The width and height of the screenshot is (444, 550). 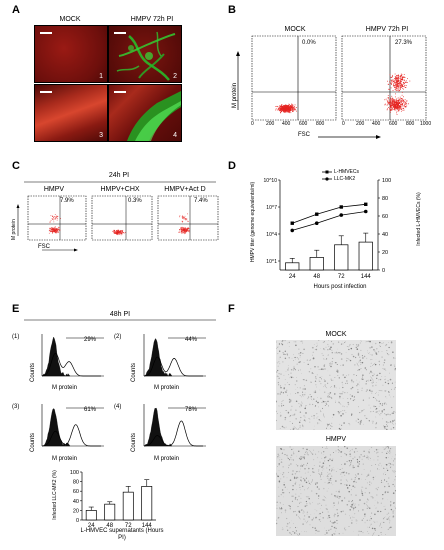 What do you see at coordinates (16, 407) in the screenshot?
I see `subpanel-id-3: (3)` at bounding box center [16, 407].